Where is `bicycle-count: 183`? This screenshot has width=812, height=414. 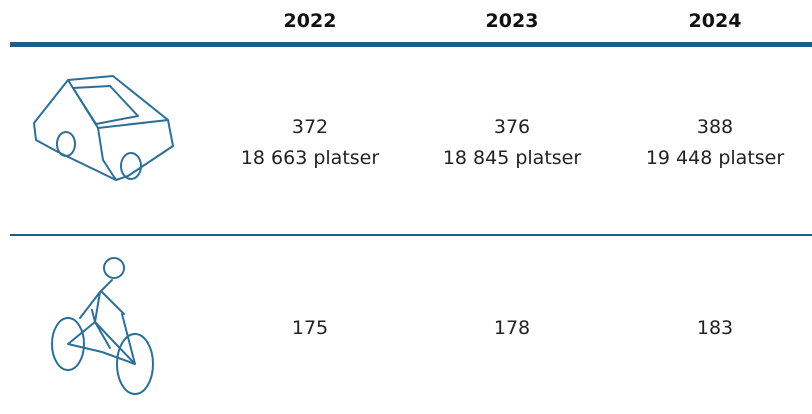
bicycle-count: 183 is located at coordinates (715, 328).